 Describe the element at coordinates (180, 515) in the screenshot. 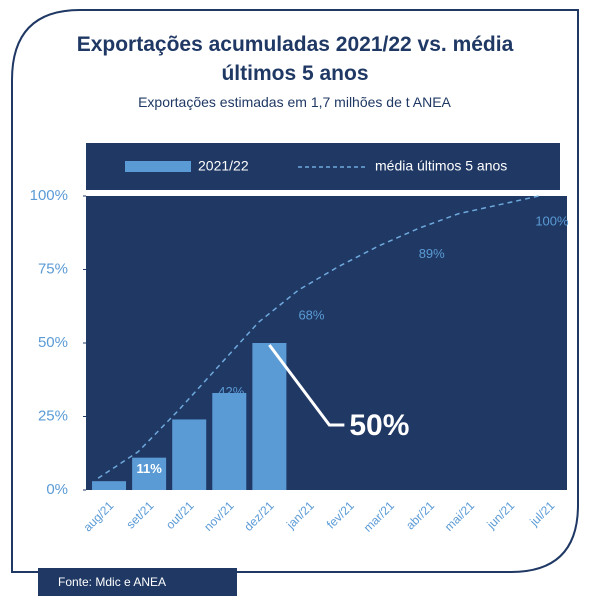

I see `x-tick-label: out/21` at that location.